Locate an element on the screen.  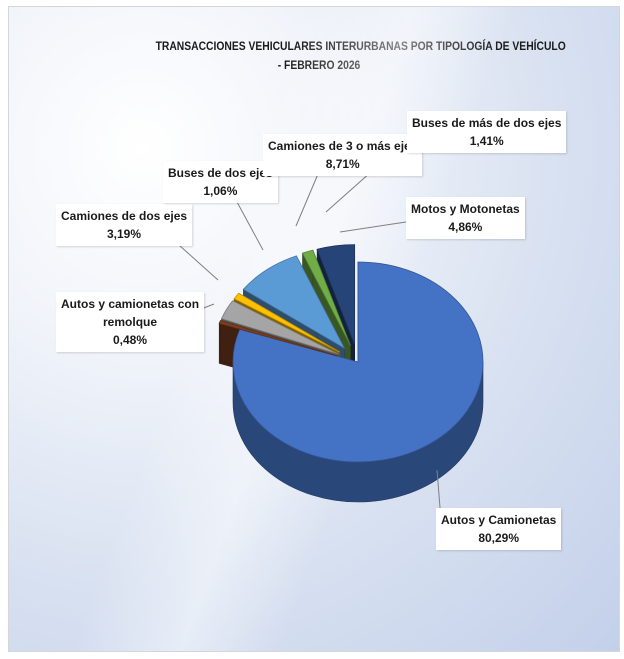
label-motos-name: Motos y Motonetas is located at coordinates (465, 209).